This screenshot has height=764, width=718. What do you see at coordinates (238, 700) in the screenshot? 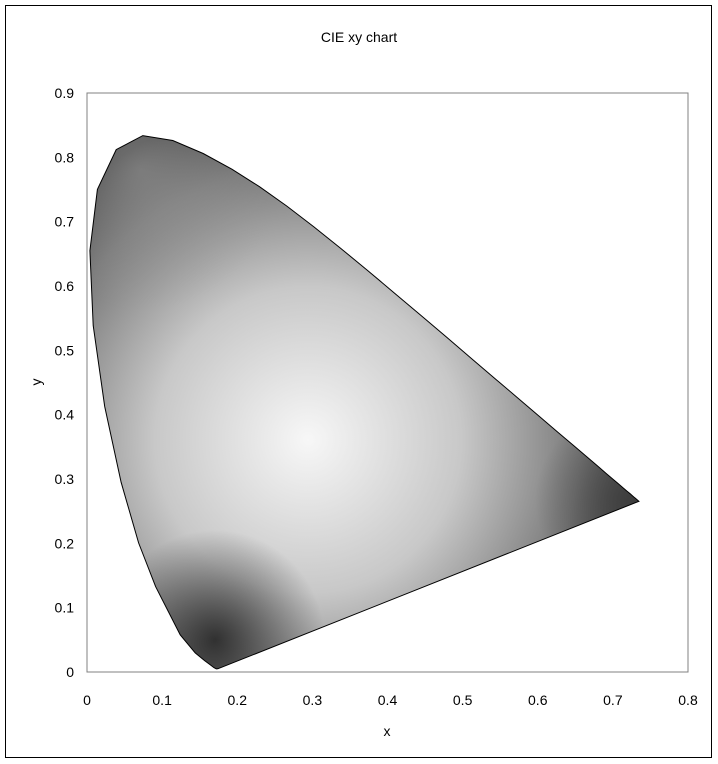
I see `x-tick-label: 0.2` at bounding box center [238, 700].